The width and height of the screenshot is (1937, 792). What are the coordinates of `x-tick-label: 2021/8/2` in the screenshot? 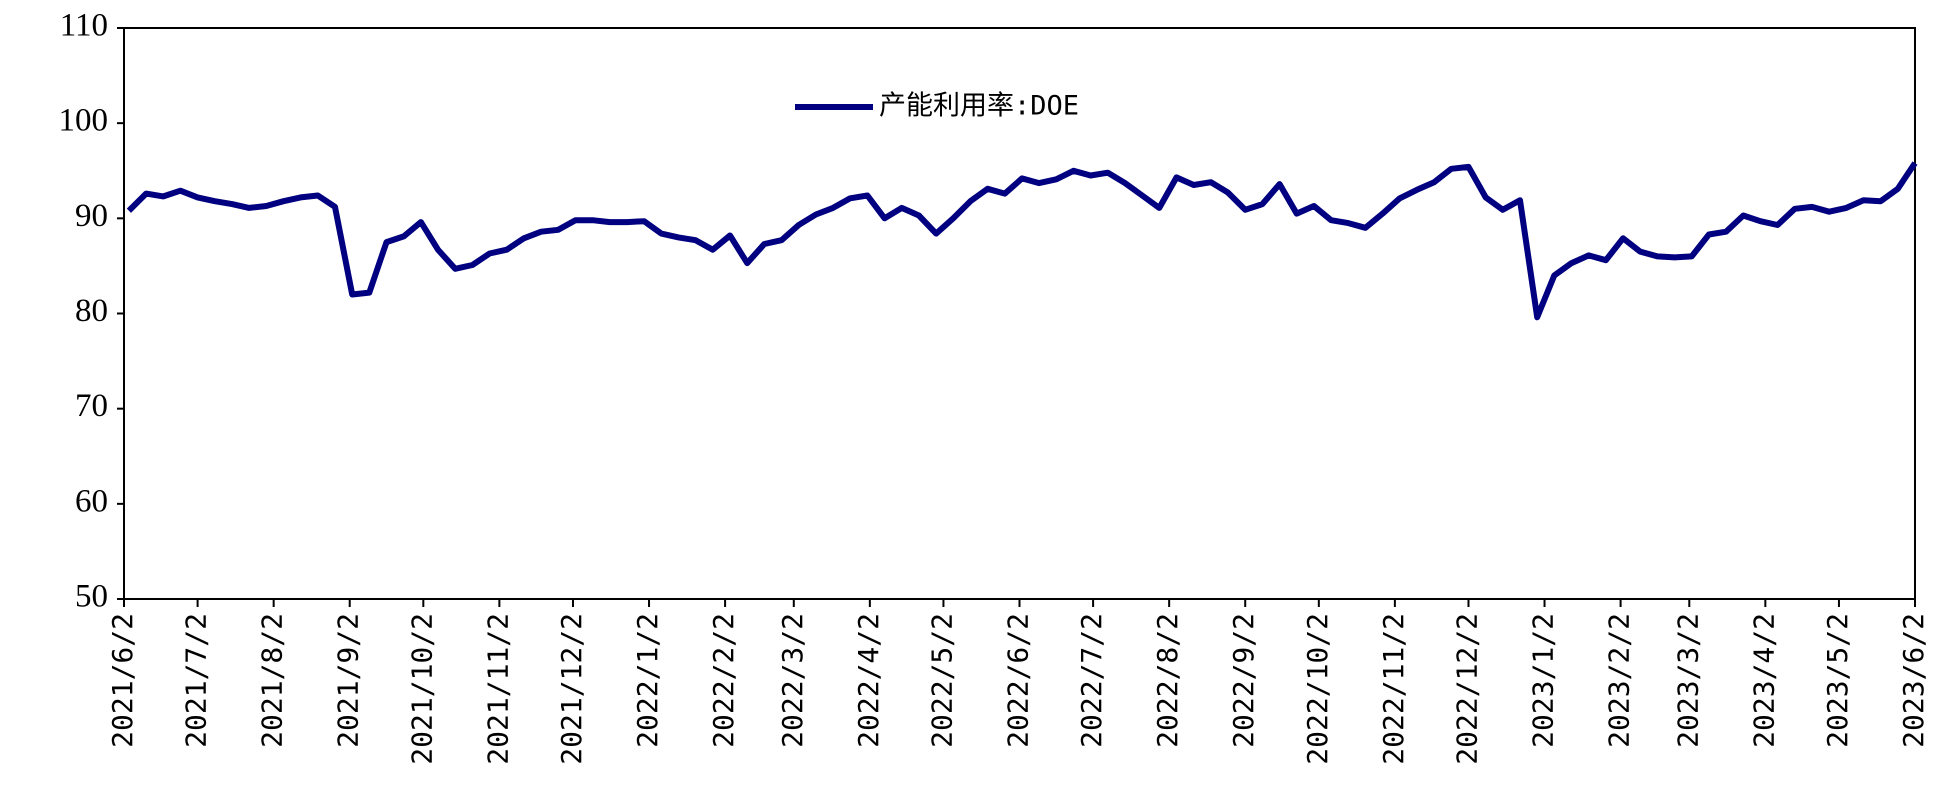 It's located at (272, 680).